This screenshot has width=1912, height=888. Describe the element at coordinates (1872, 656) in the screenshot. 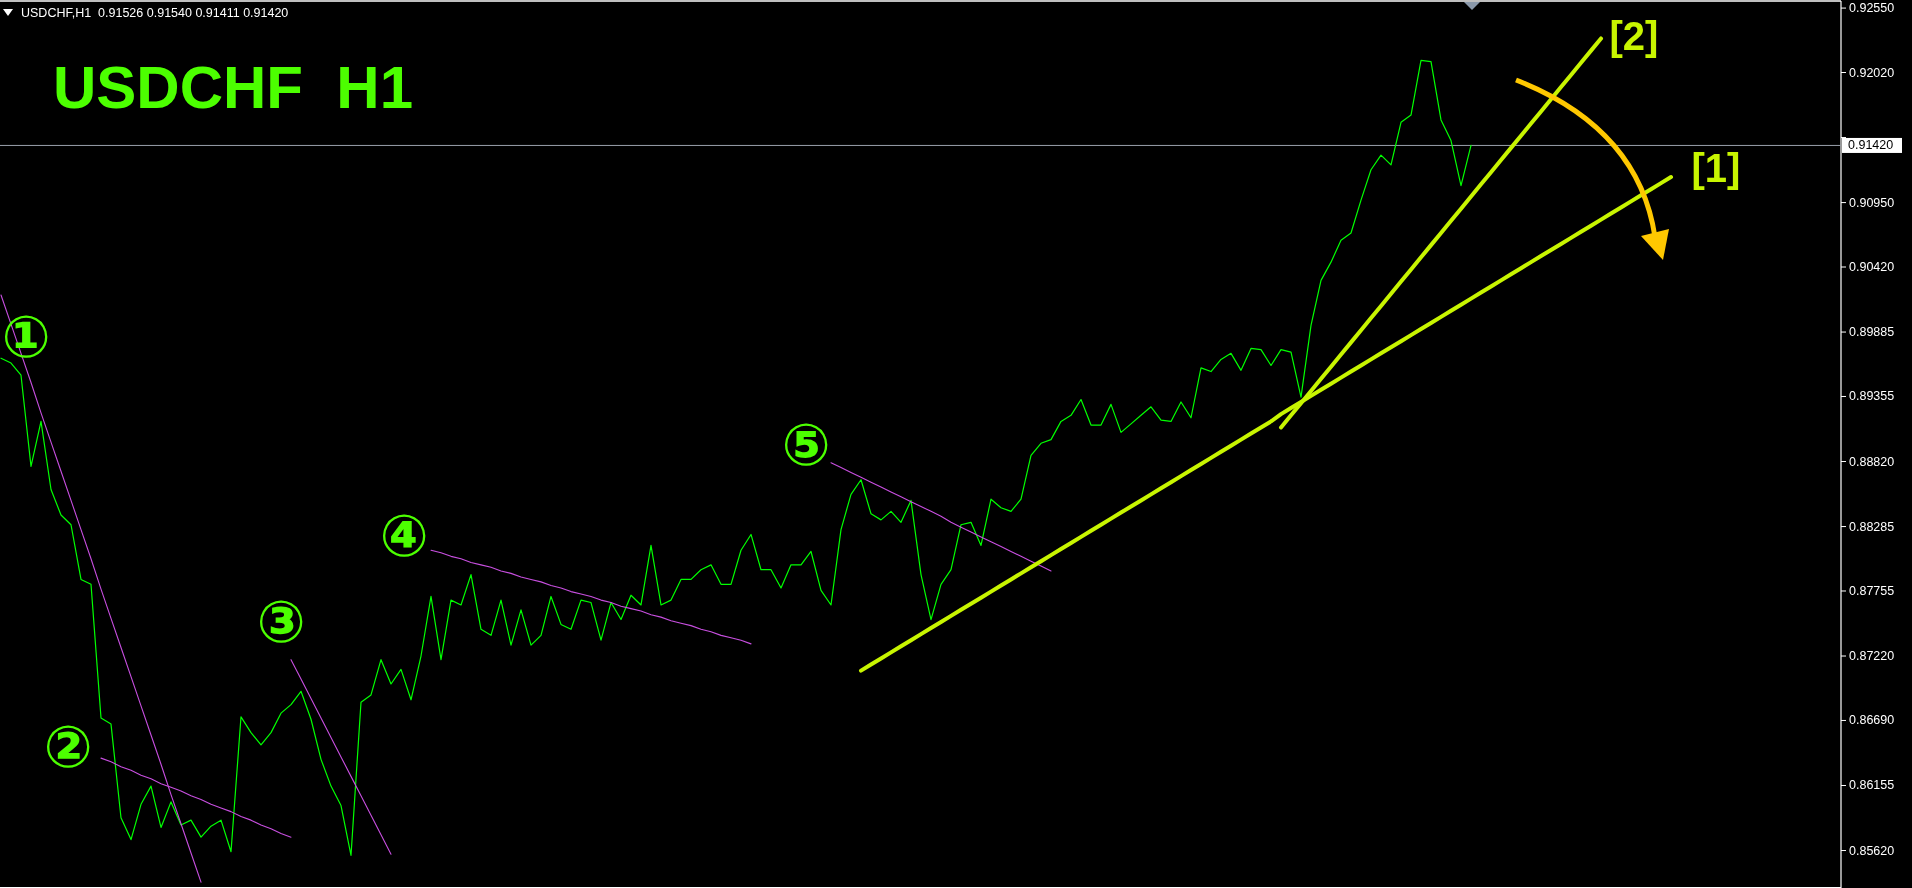

I see `y-tick-label: 0.87220` at that location.